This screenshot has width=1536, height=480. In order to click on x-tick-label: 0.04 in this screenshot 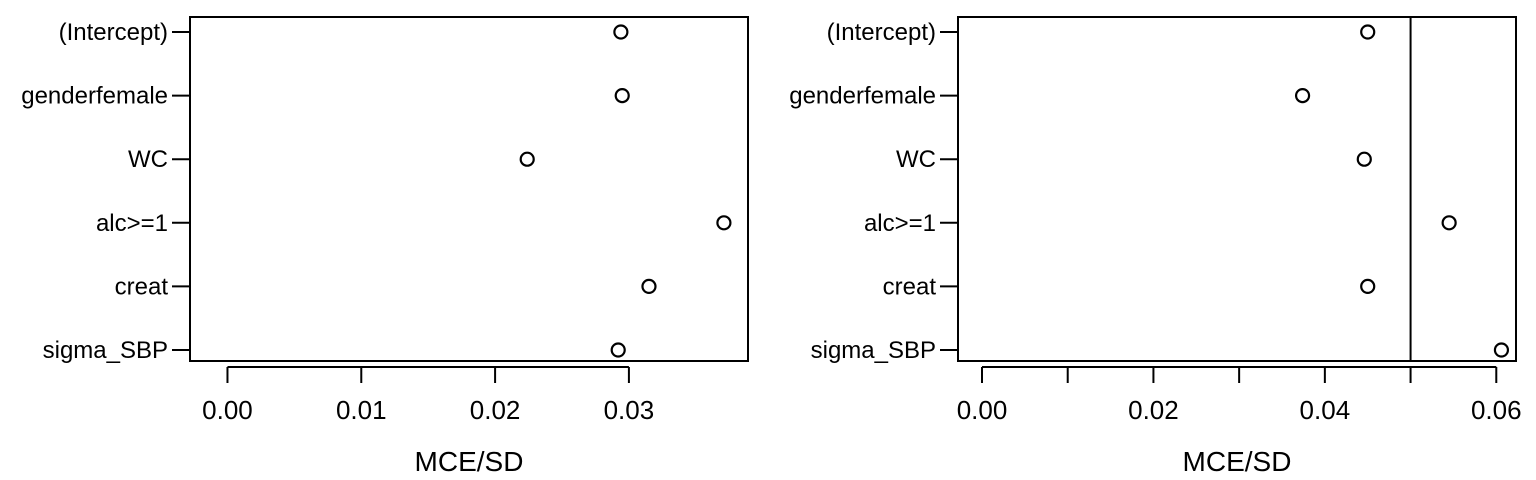, I will do `click(1325, 410)`.